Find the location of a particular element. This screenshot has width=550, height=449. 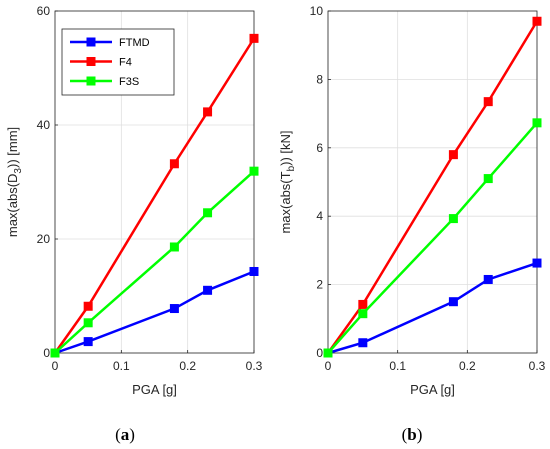

y-axis-label-subscript: b is located at coordinates (291, 168).